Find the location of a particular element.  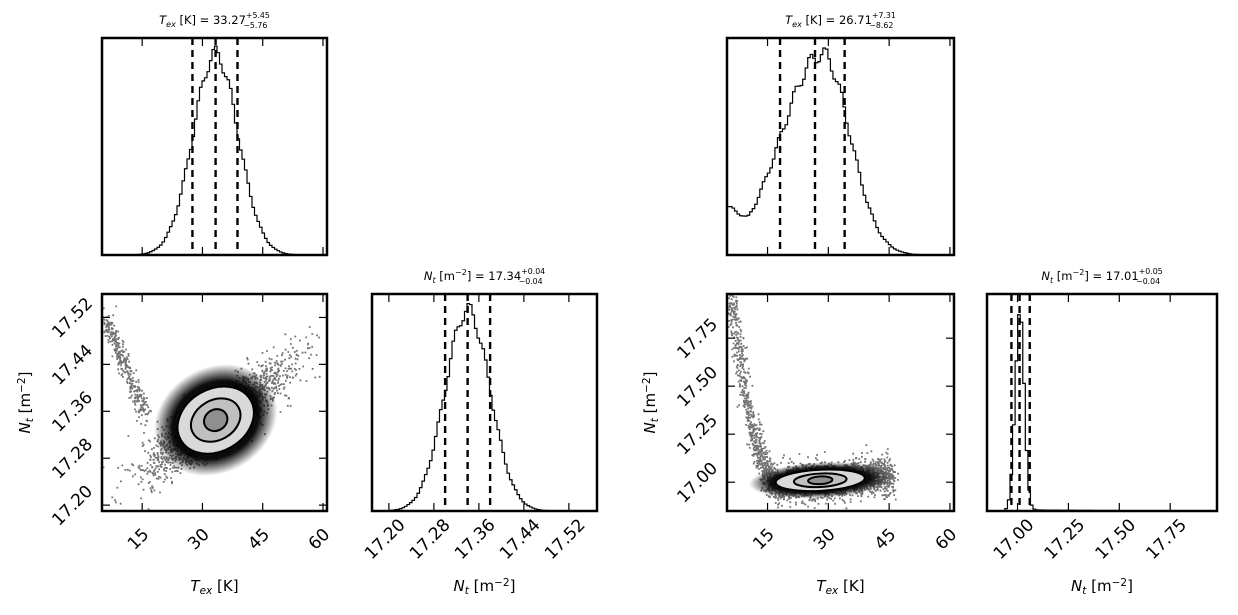

x-tick-label: 17.20 is located at coordinates (385, 539).